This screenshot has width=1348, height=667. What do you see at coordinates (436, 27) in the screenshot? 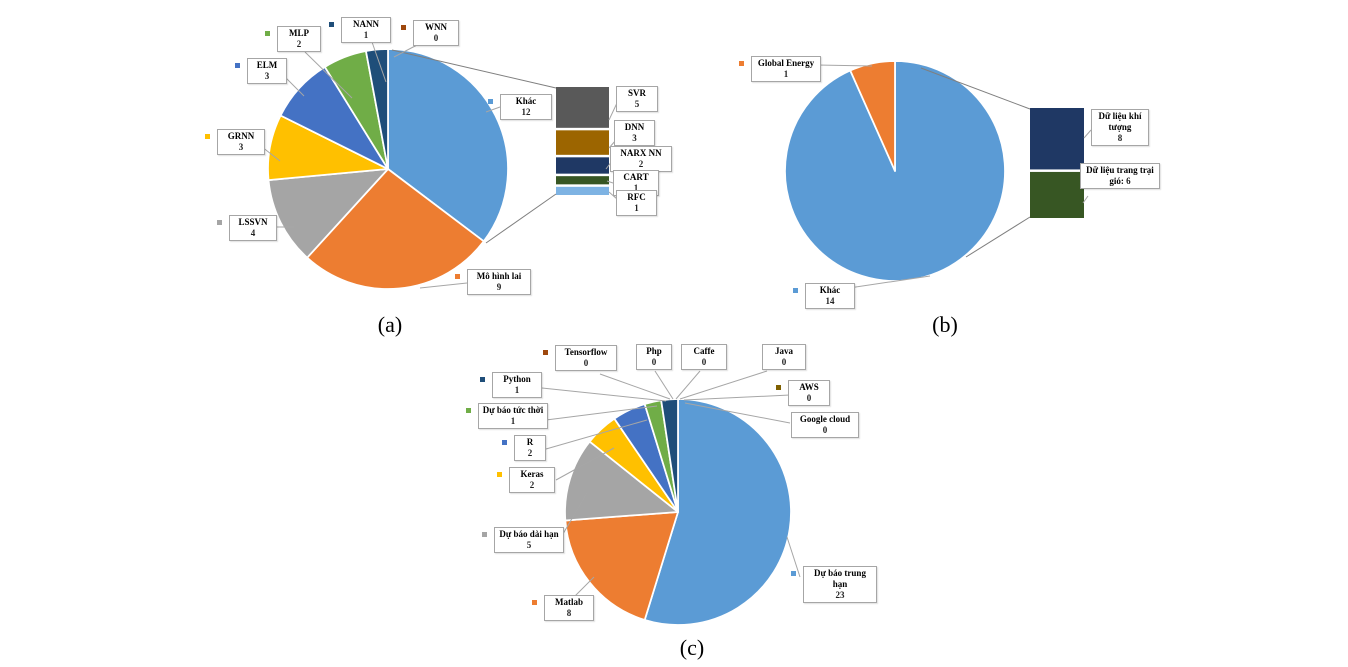
I see `callout-label: WNN` at bounding box center [436, 27].